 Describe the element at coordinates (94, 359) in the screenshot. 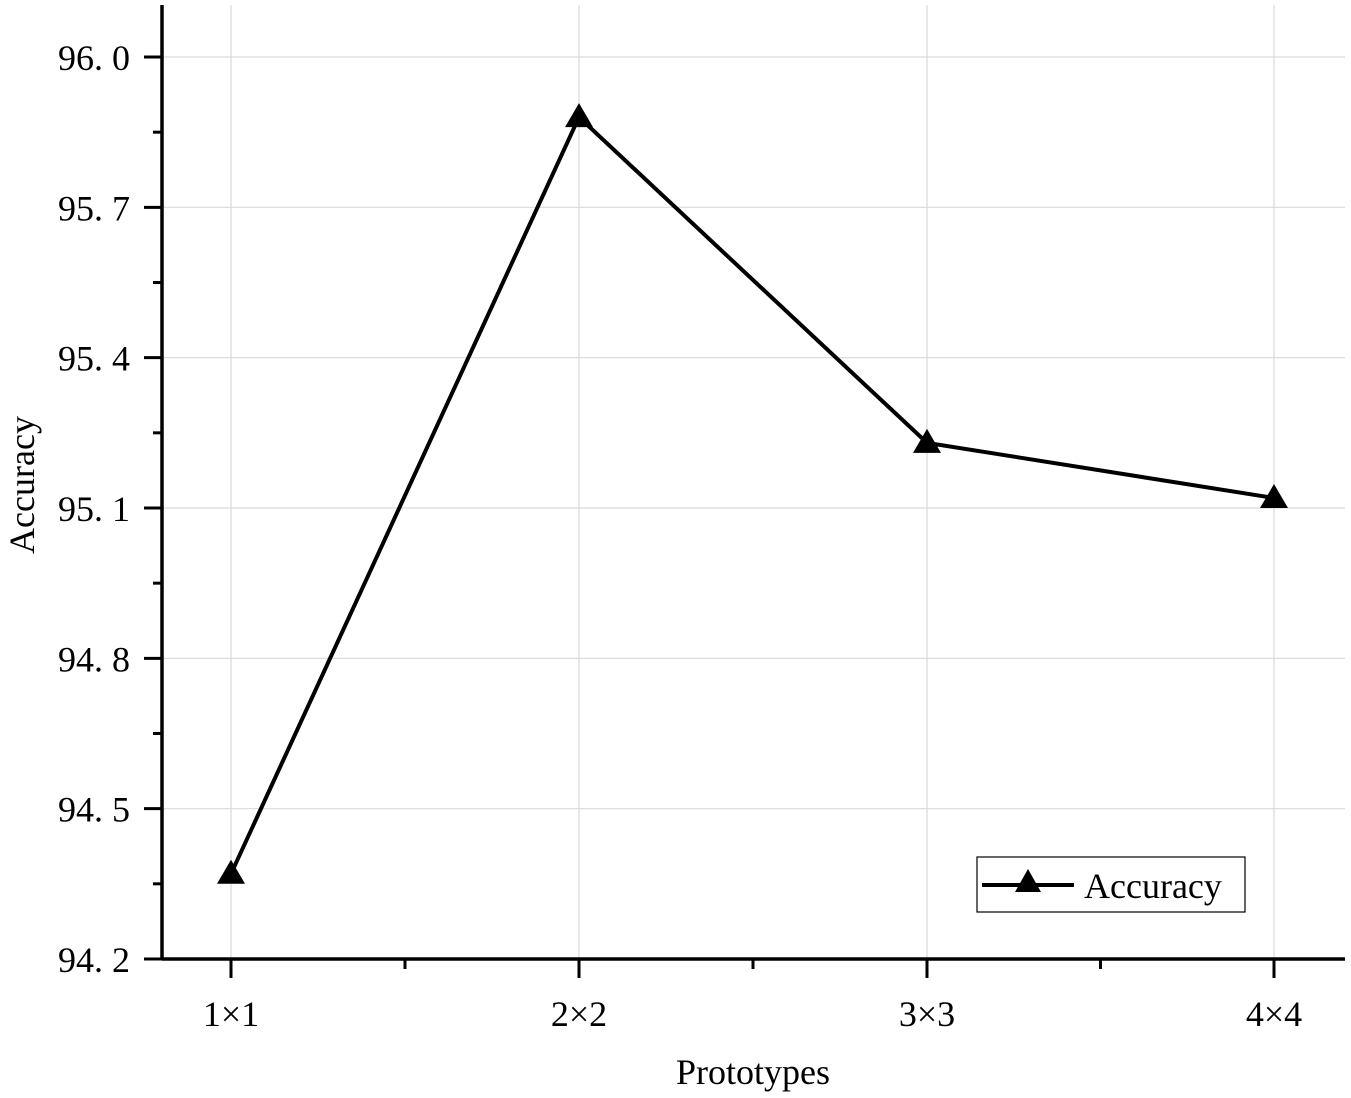

I see `y-tick-label: 95. 4` at that location.